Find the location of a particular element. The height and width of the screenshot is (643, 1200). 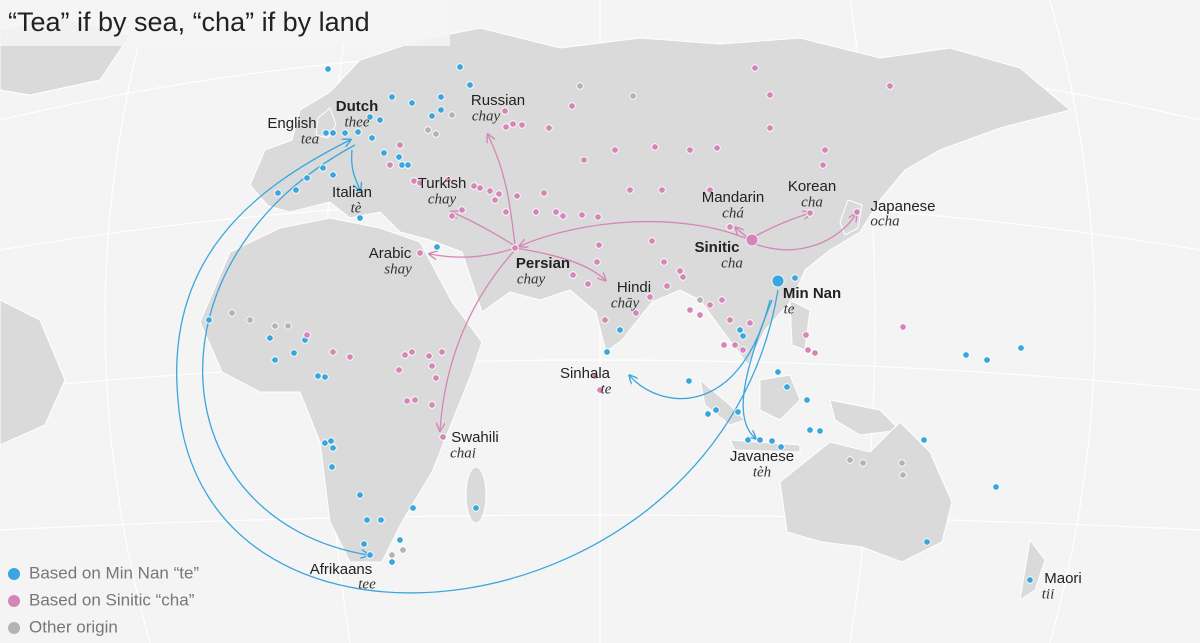

language-name: Sinhala is located at coordinates (585, 373).